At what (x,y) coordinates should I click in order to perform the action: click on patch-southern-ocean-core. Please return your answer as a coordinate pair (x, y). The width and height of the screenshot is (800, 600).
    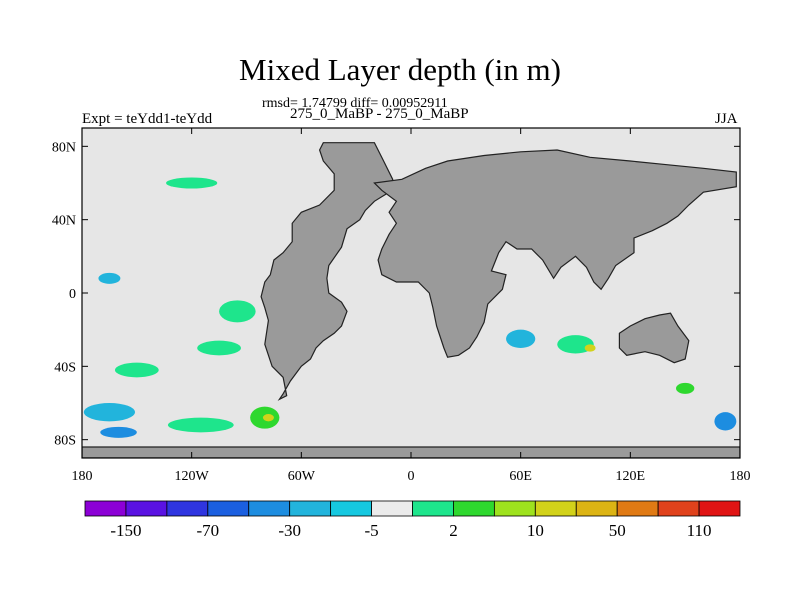
    Looking at the image, I should click on (268, 418).